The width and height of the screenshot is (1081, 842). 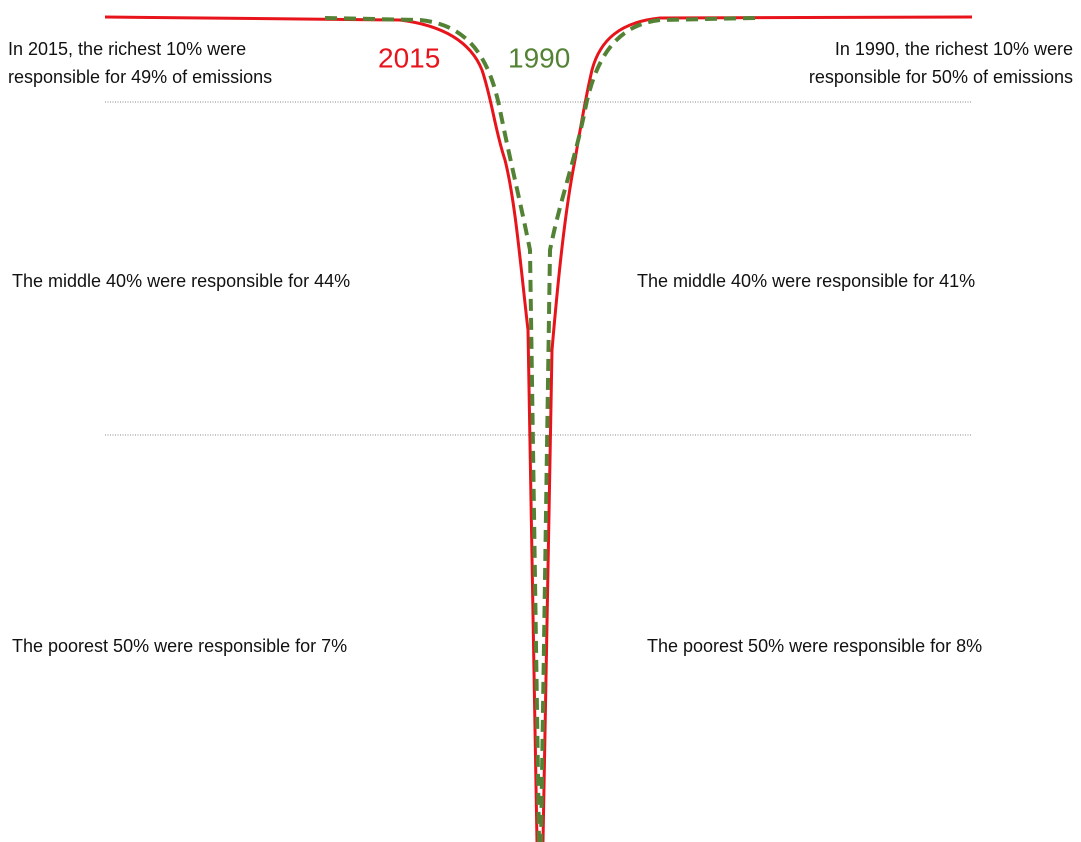 What do you see at coordinates (954, 49) in the screenshot?
I see `annotation: In 1990, the richest 10% were` at bounding box center [954, 49].